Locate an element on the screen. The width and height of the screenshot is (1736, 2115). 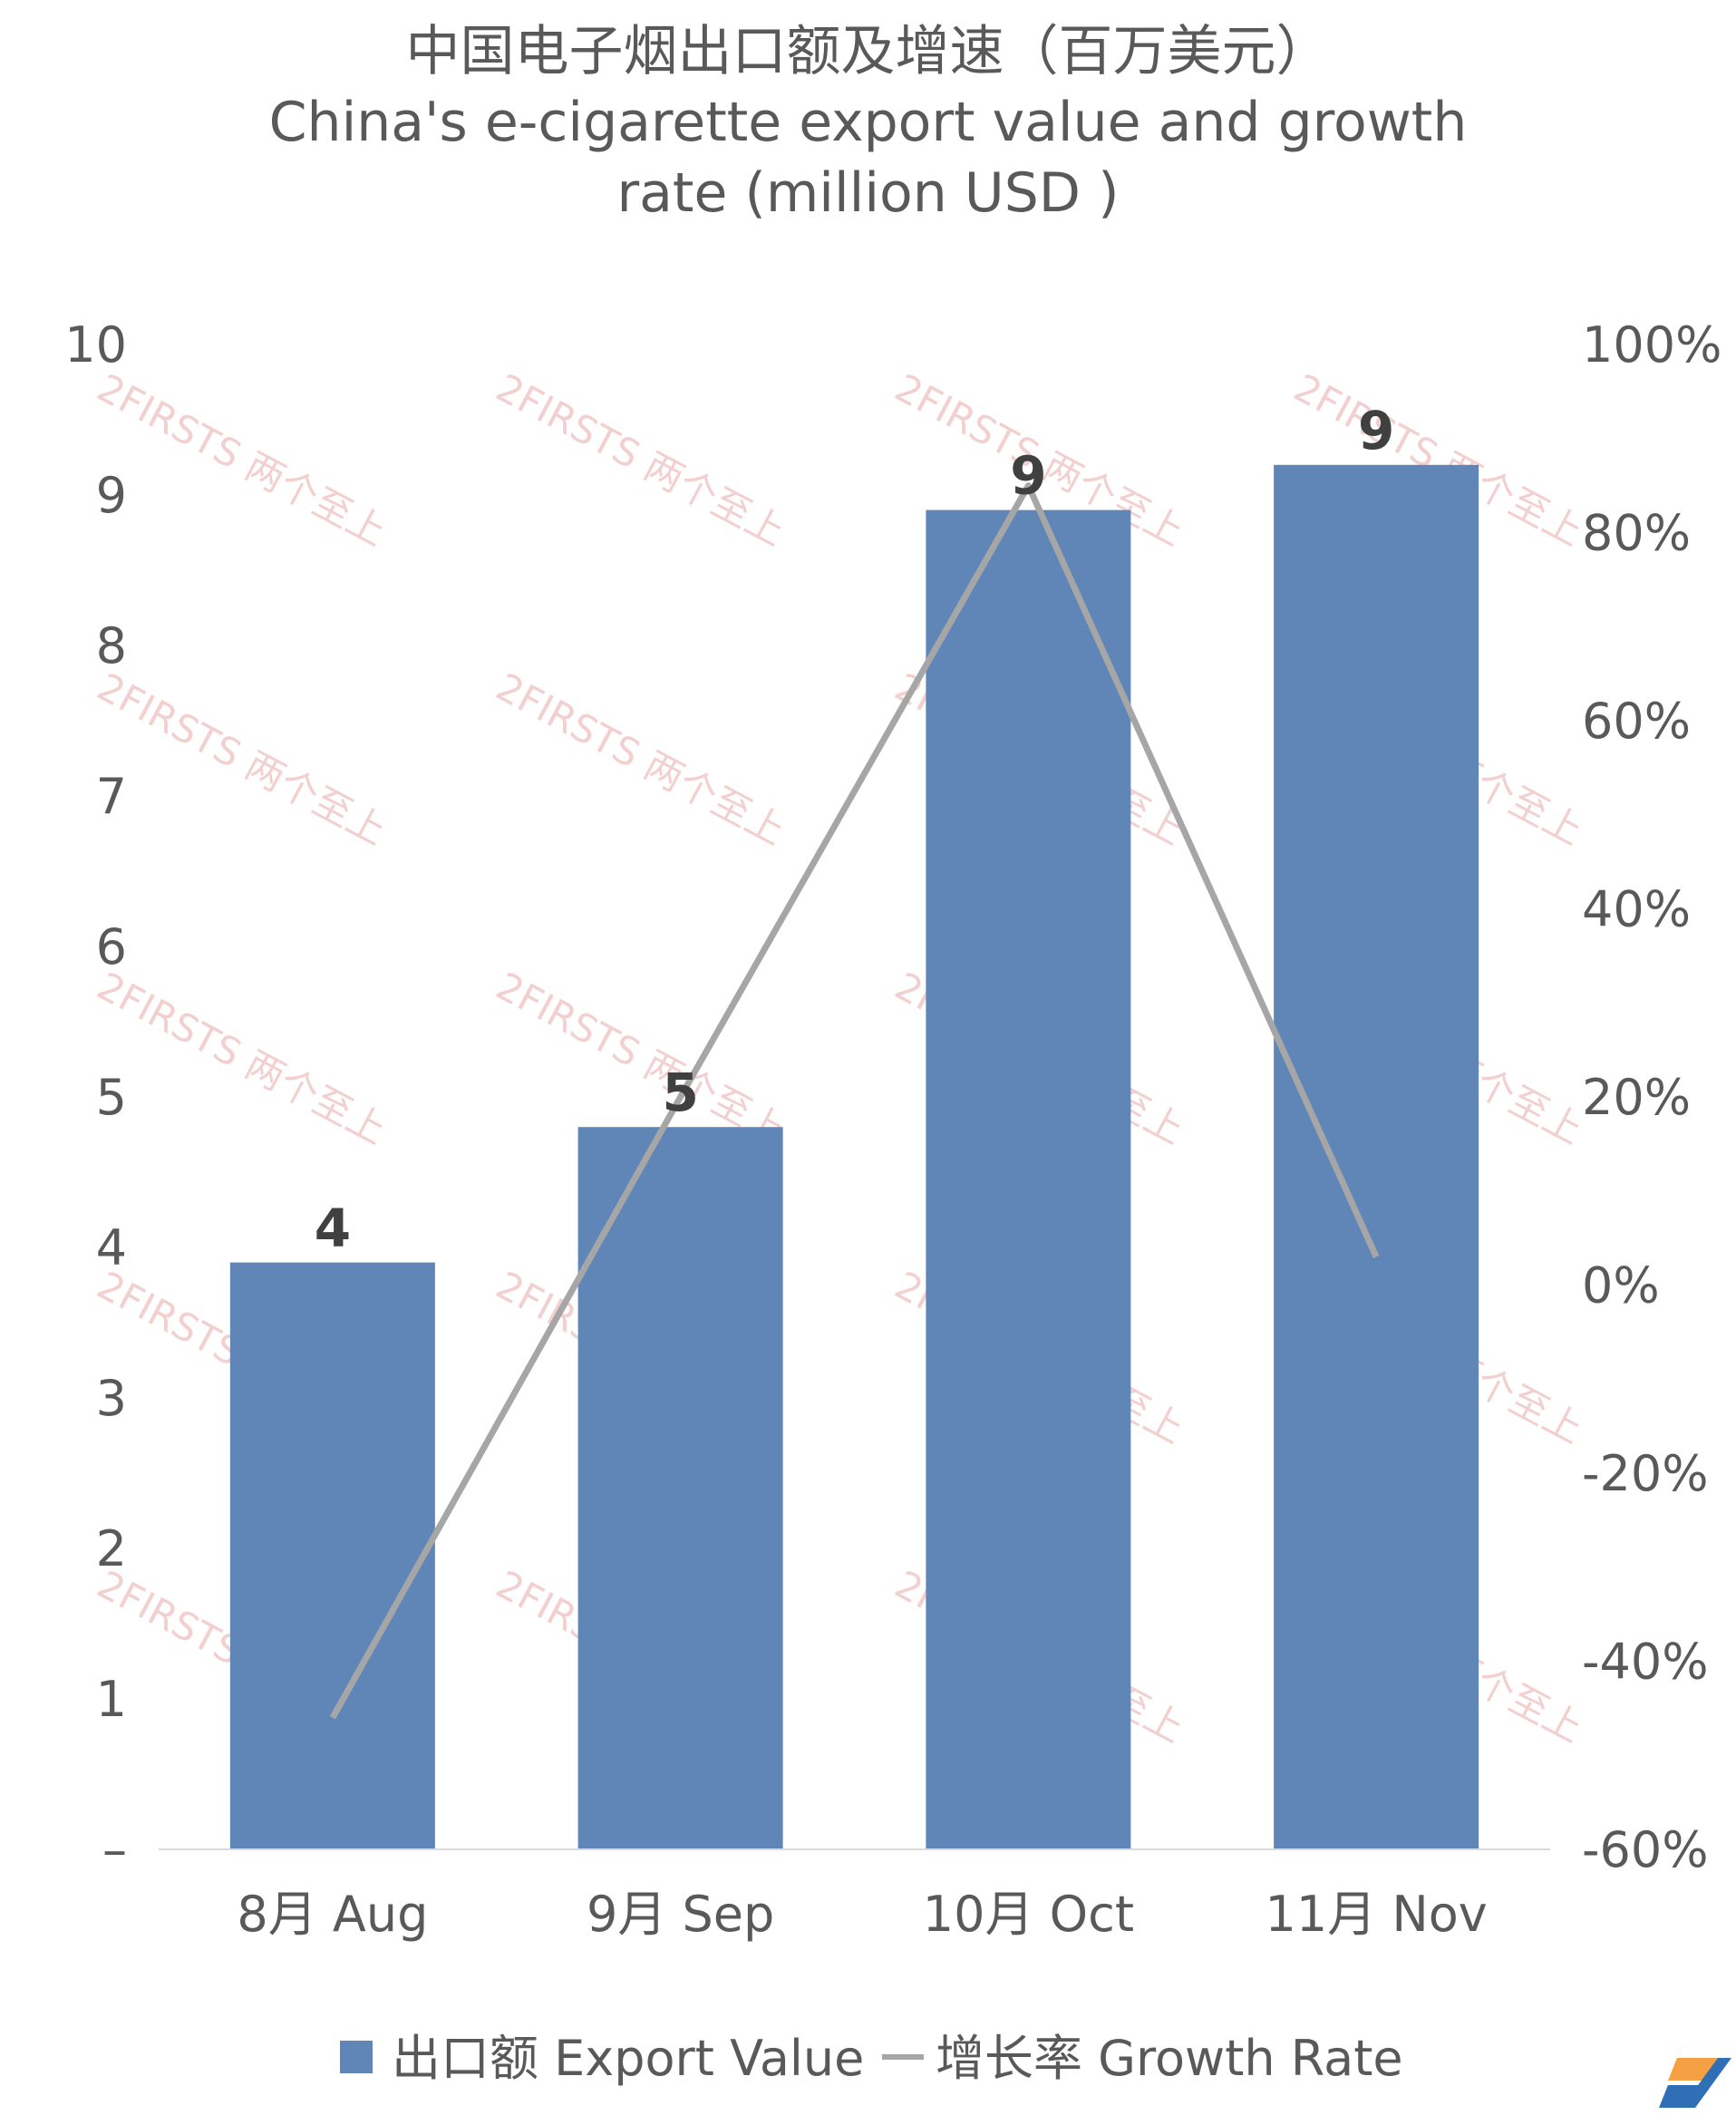
y-left-tick-label: 6 is located at coordinates (111, 947).